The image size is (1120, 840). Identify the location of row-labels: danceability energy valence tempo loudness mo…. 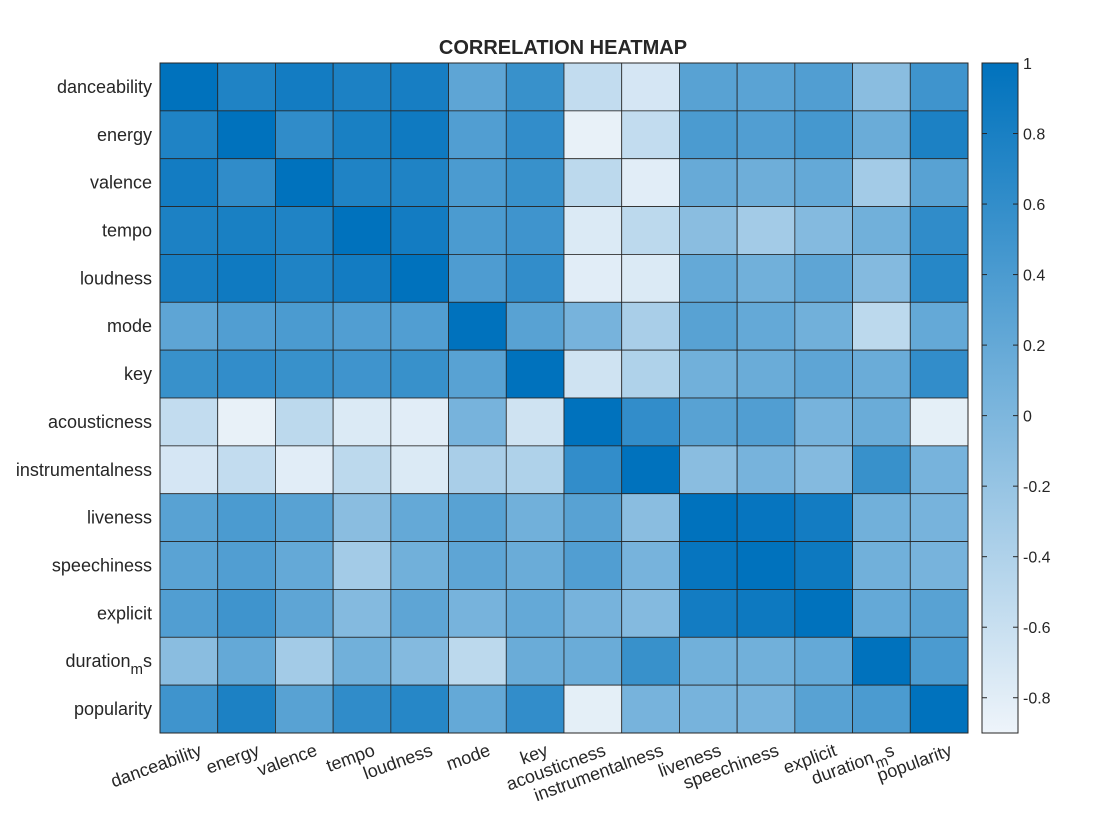
(84, 398).